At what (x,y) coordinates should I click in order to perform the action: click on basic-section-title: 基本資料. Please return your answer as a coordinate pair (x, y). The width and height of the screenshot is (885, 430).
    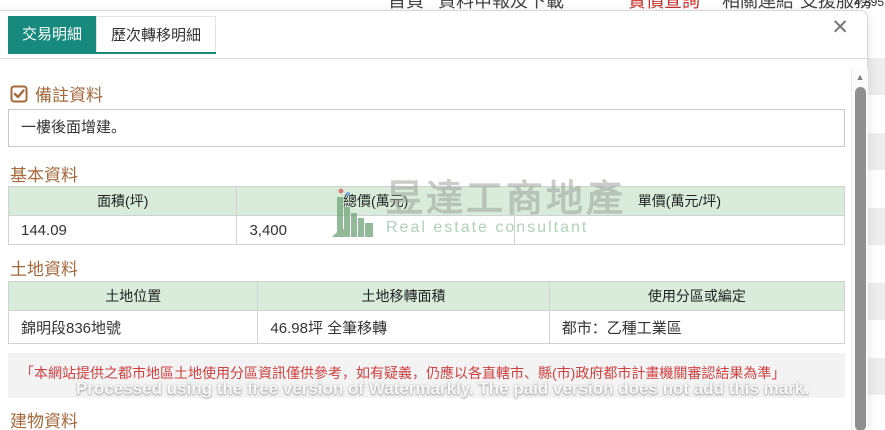
    Looking at the image, I should click on (44, 173).